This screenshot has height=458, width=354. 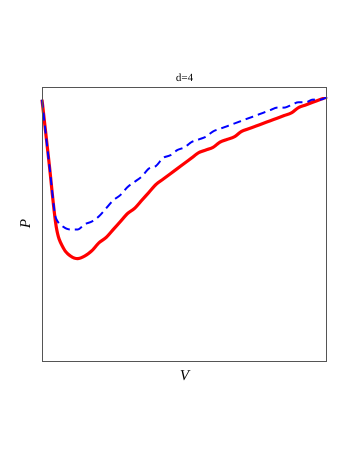 What do you see at coordinates (185, 376) in the screenshot?
I see `x-axis-title: V` at bounding box center [185, 376].